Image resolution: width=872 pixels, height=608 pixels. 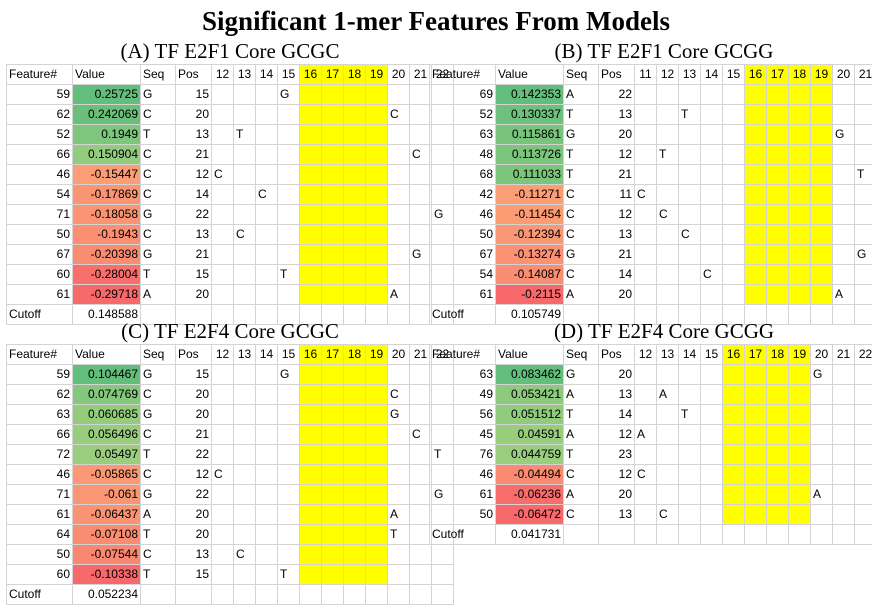 I want to click on table-row: 66 0.150904 C 21 C, so click(x=230, y=154).